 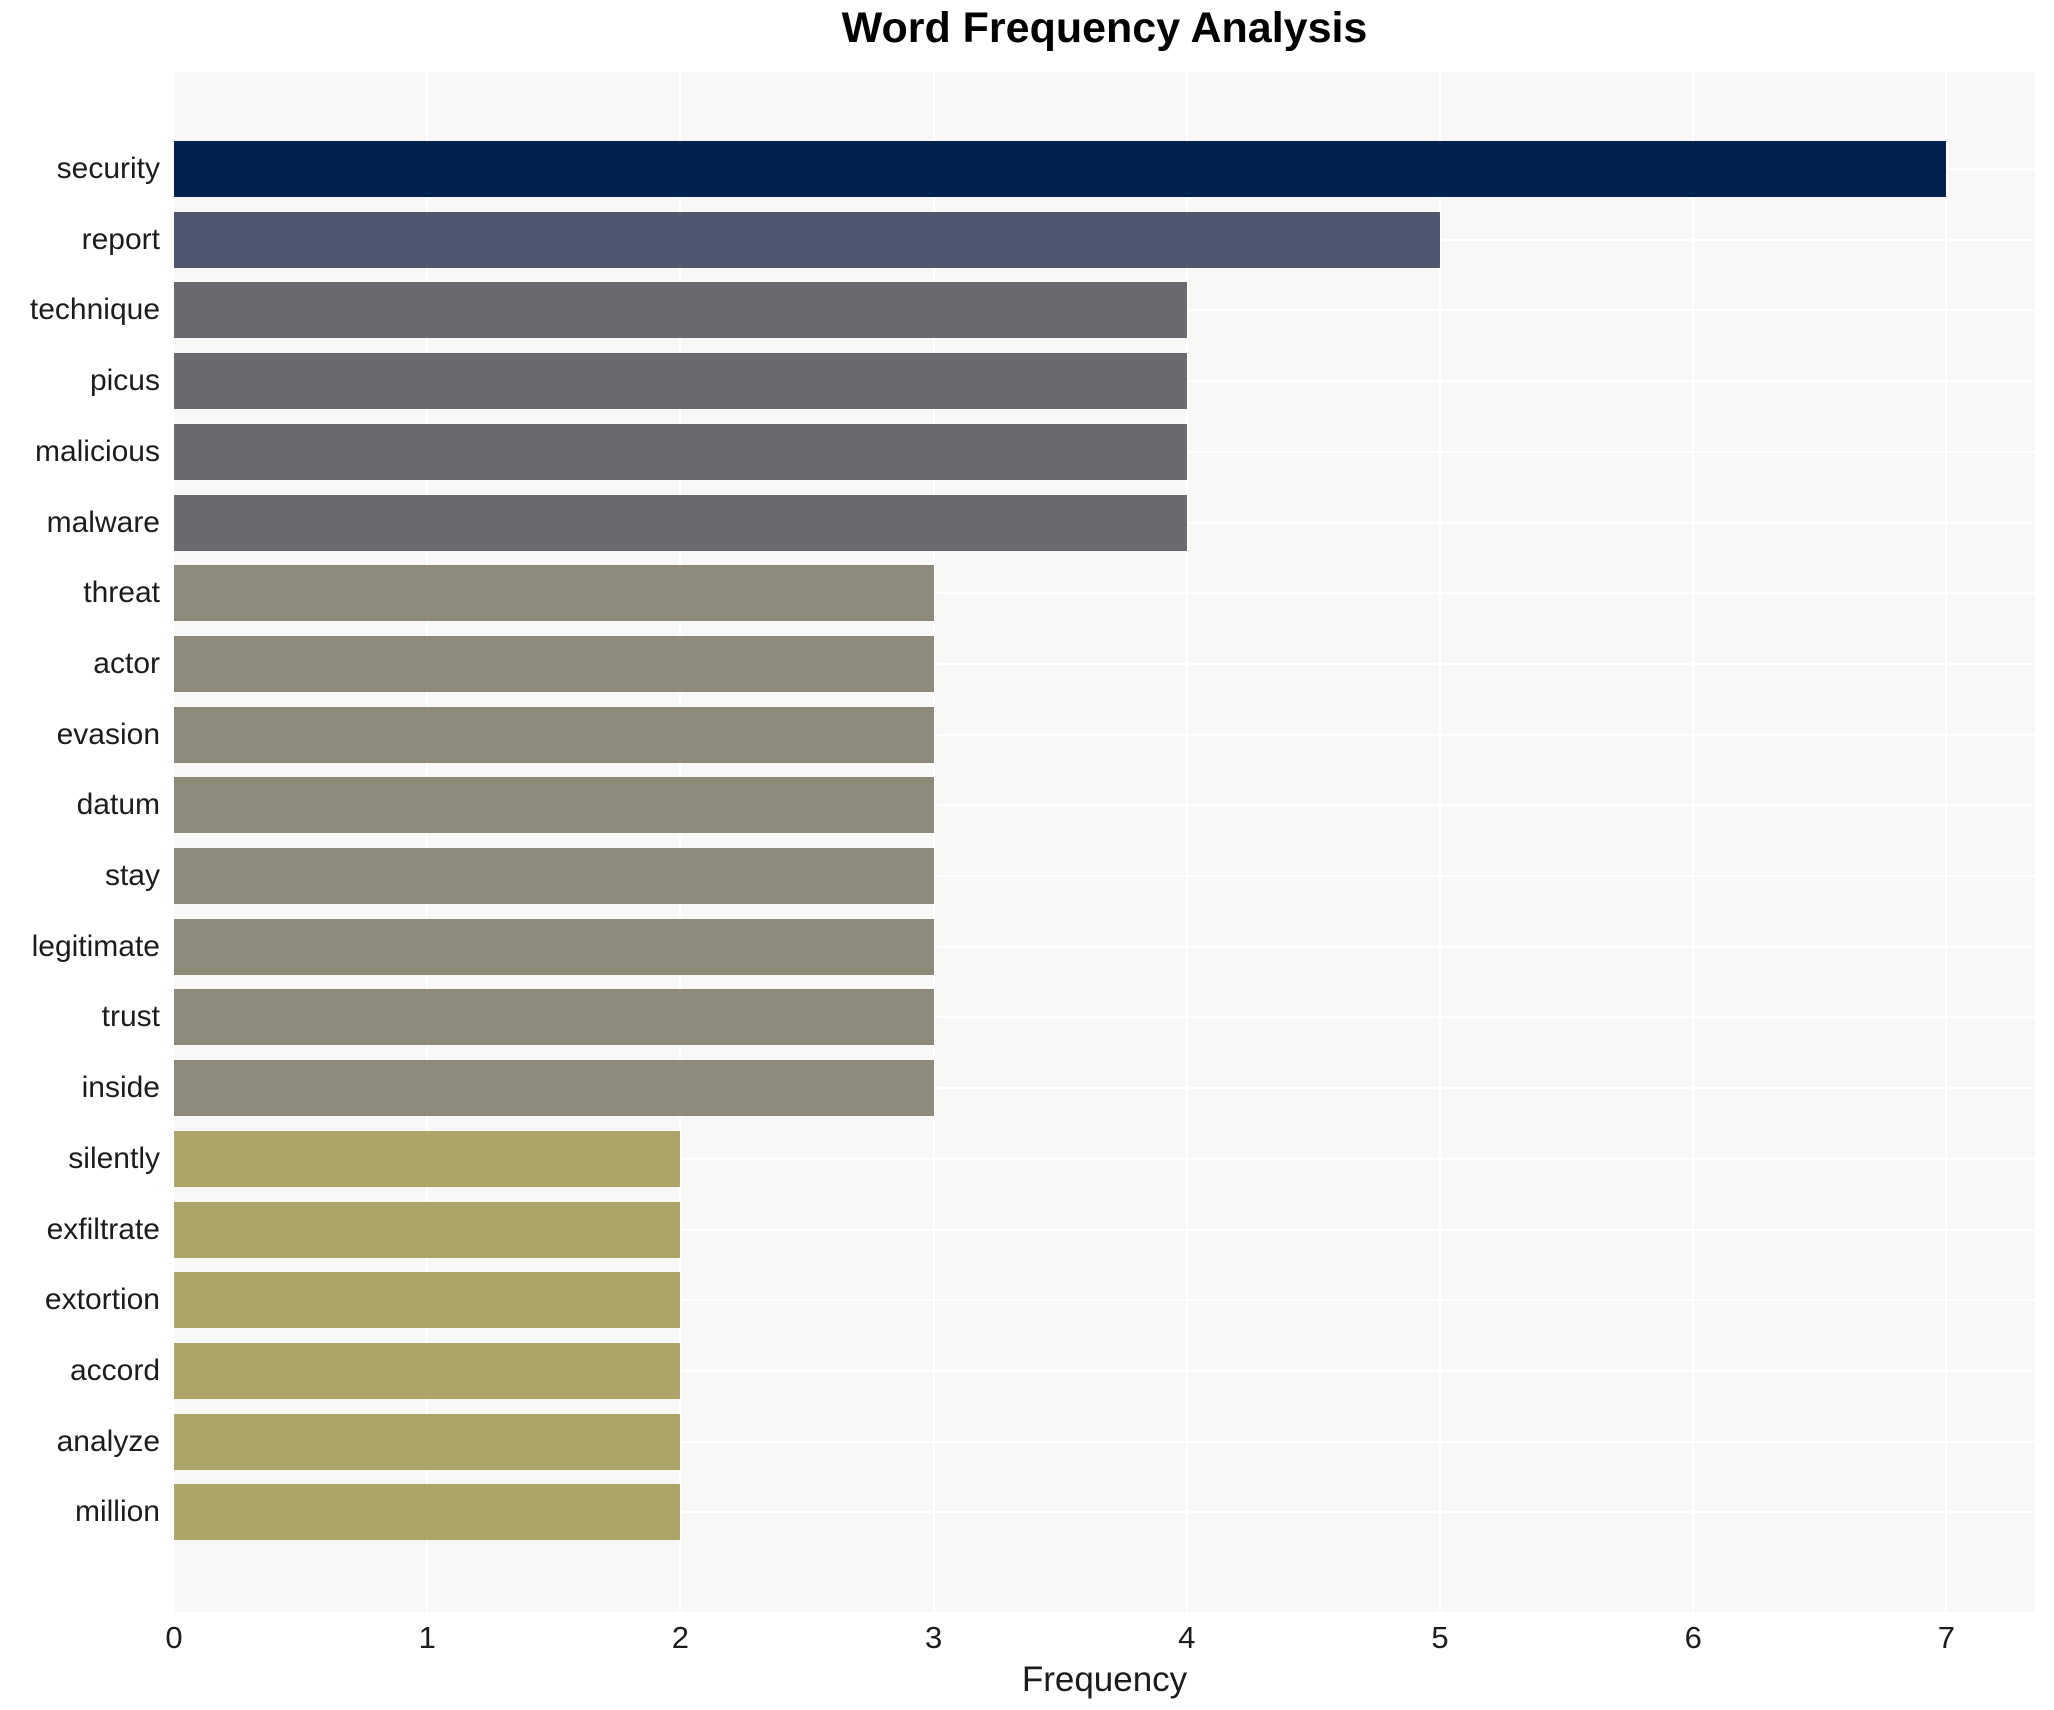 What do you see at coordinates (174, 1637) in the screenshot?
I see `x-tick-0: 0` at bounding box center [174, 1637].